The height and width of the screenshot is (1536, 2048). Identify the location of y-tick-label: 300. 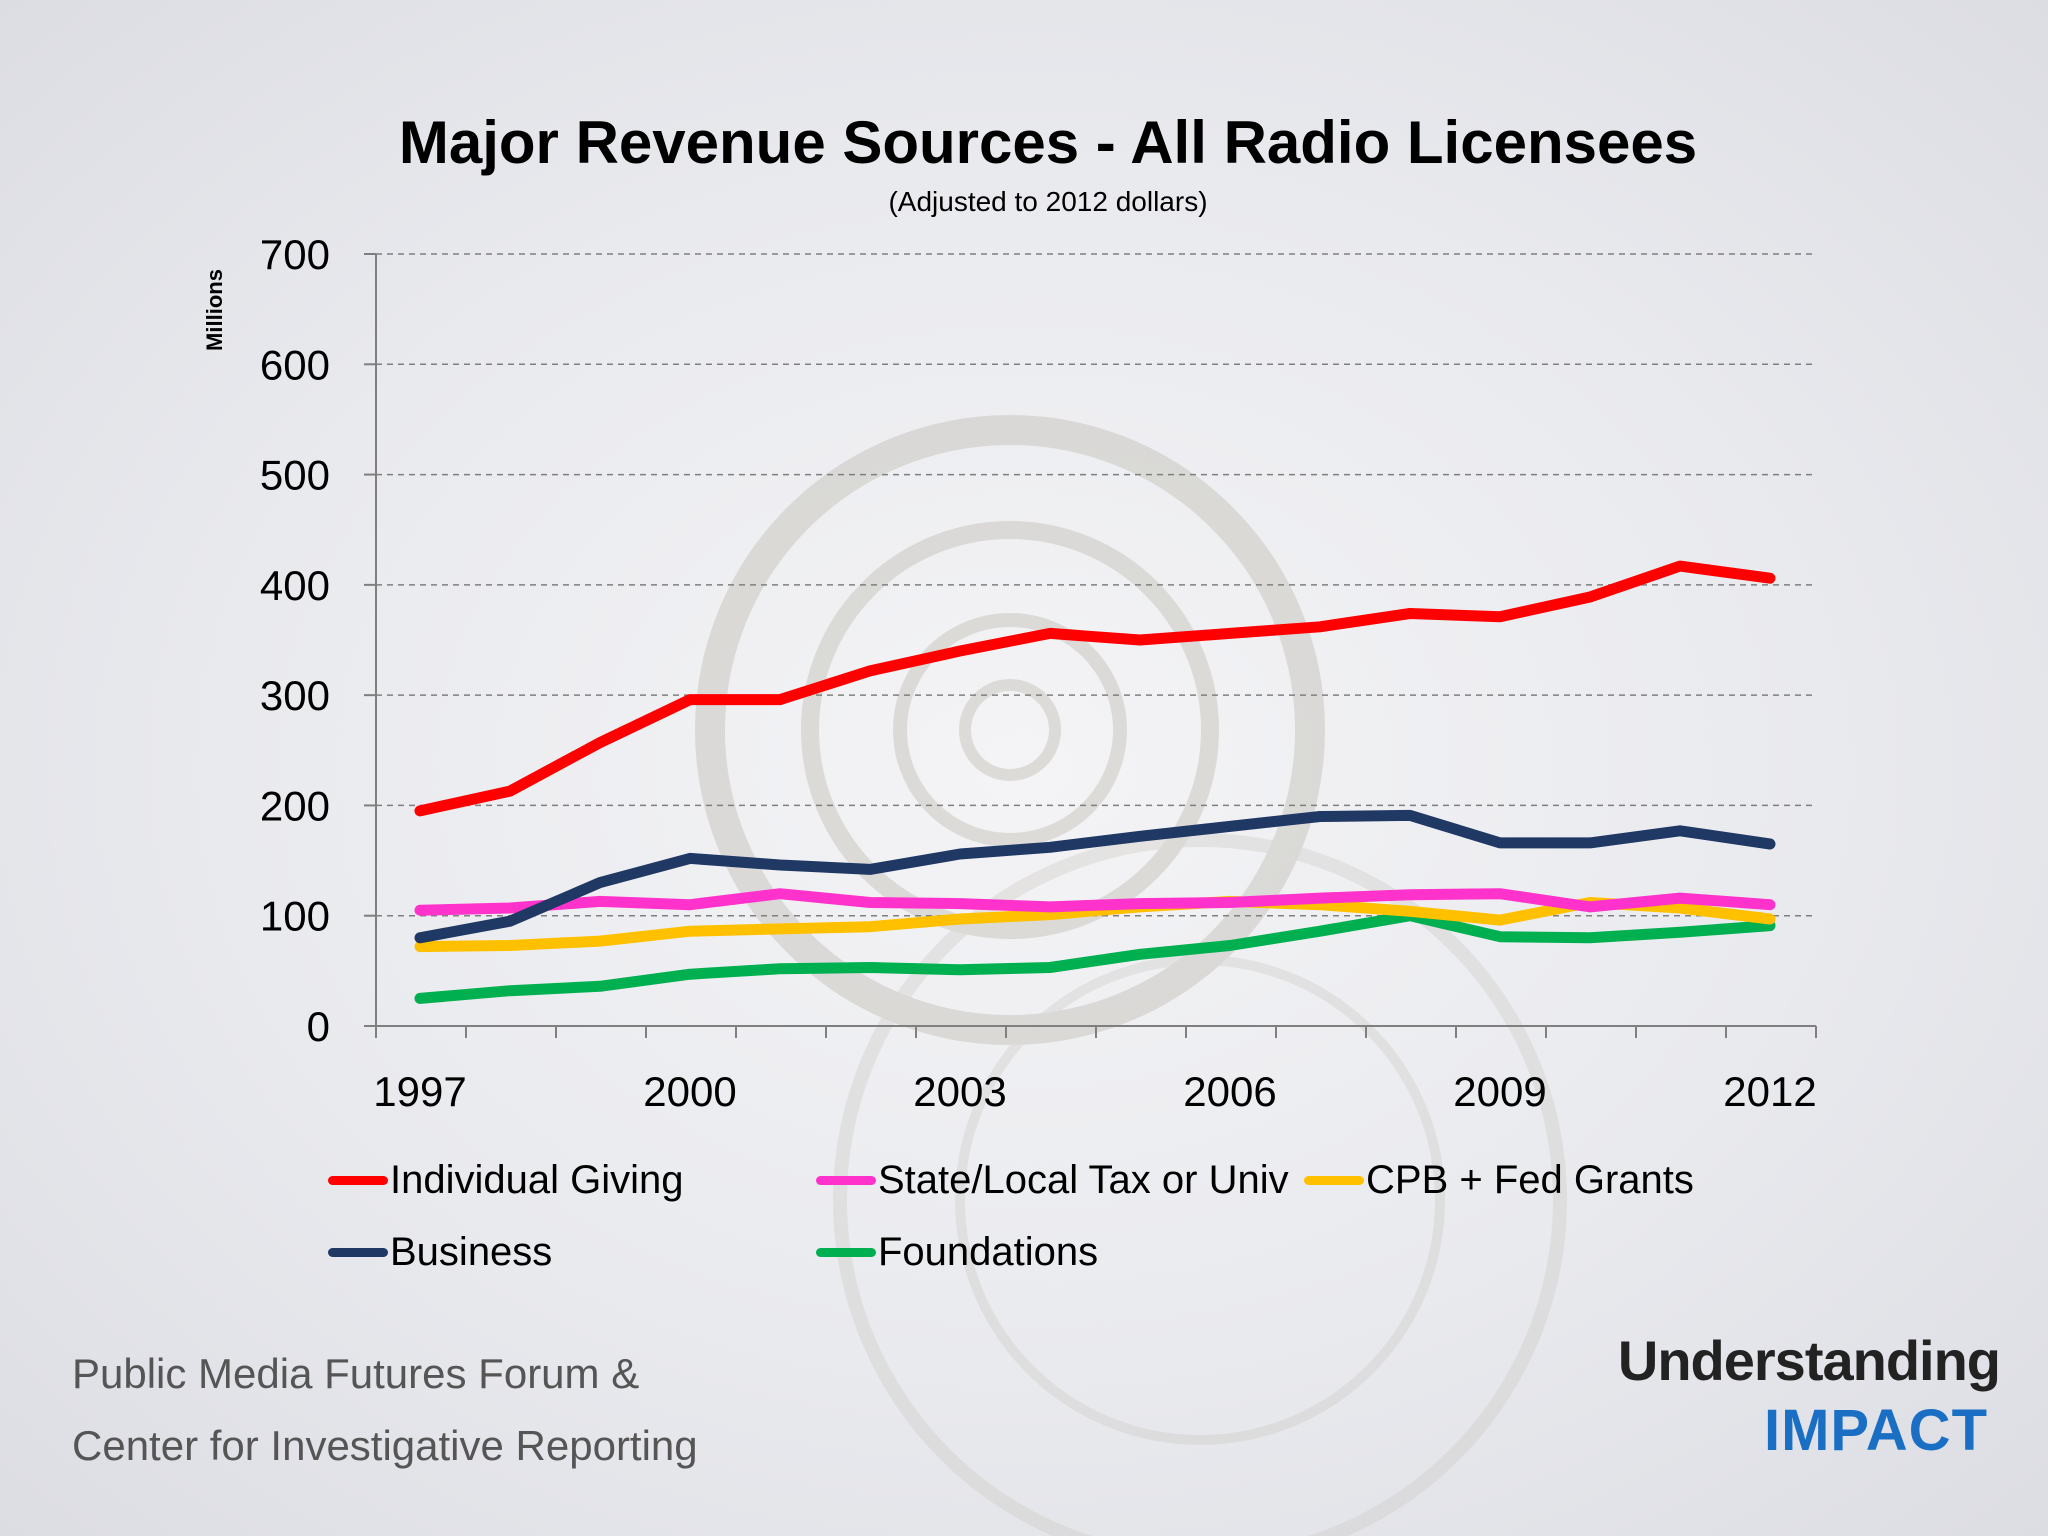
(295, 695).